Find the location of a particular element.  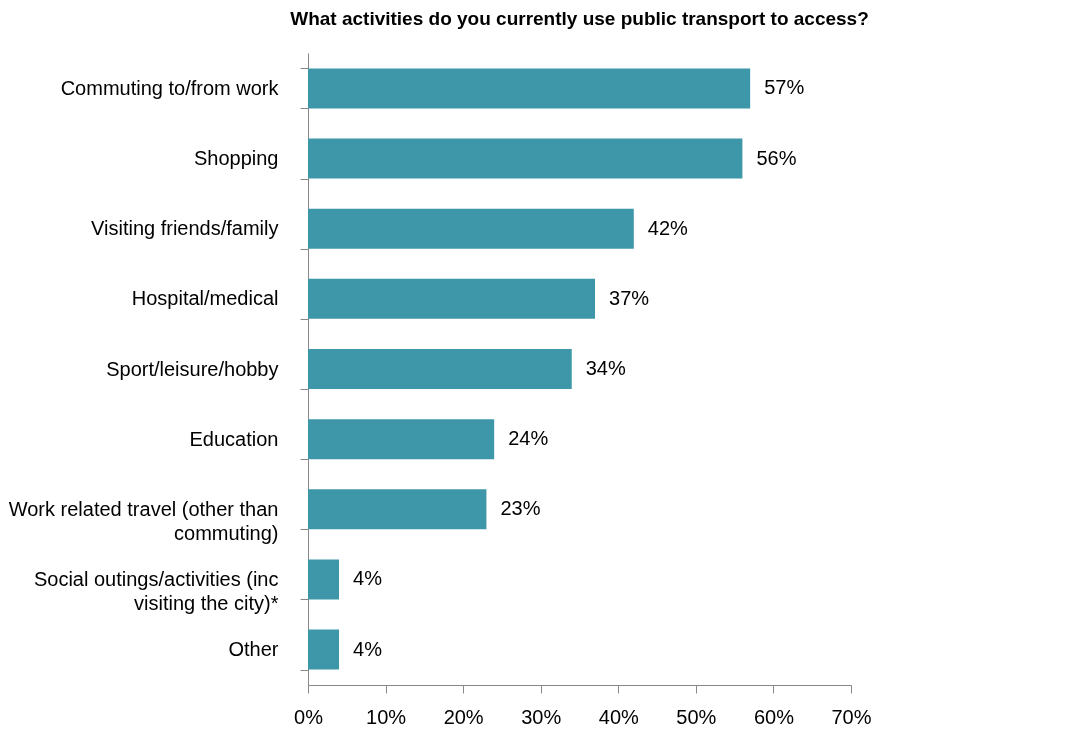

x-tick-label: 40% is located at coordinates (619, 716).